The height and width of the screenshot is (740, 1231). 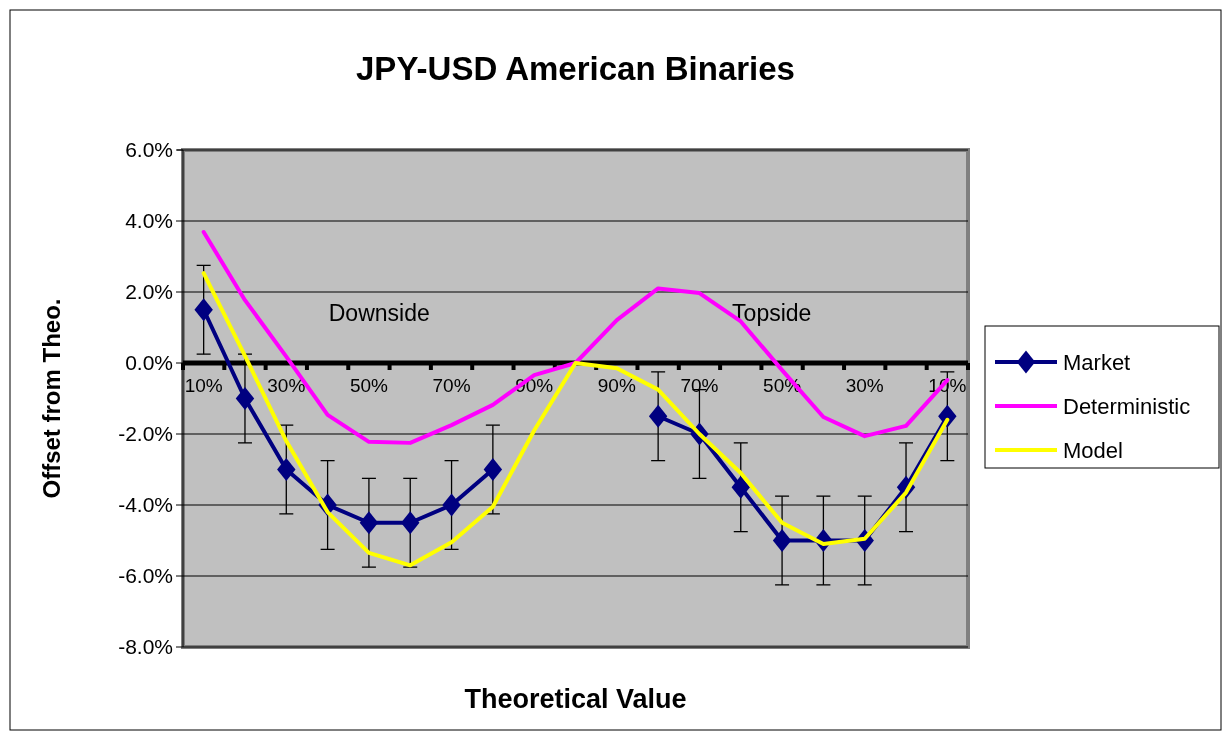 I want to click on y-tick-label: 0.0%, so click(x=149, y=363).